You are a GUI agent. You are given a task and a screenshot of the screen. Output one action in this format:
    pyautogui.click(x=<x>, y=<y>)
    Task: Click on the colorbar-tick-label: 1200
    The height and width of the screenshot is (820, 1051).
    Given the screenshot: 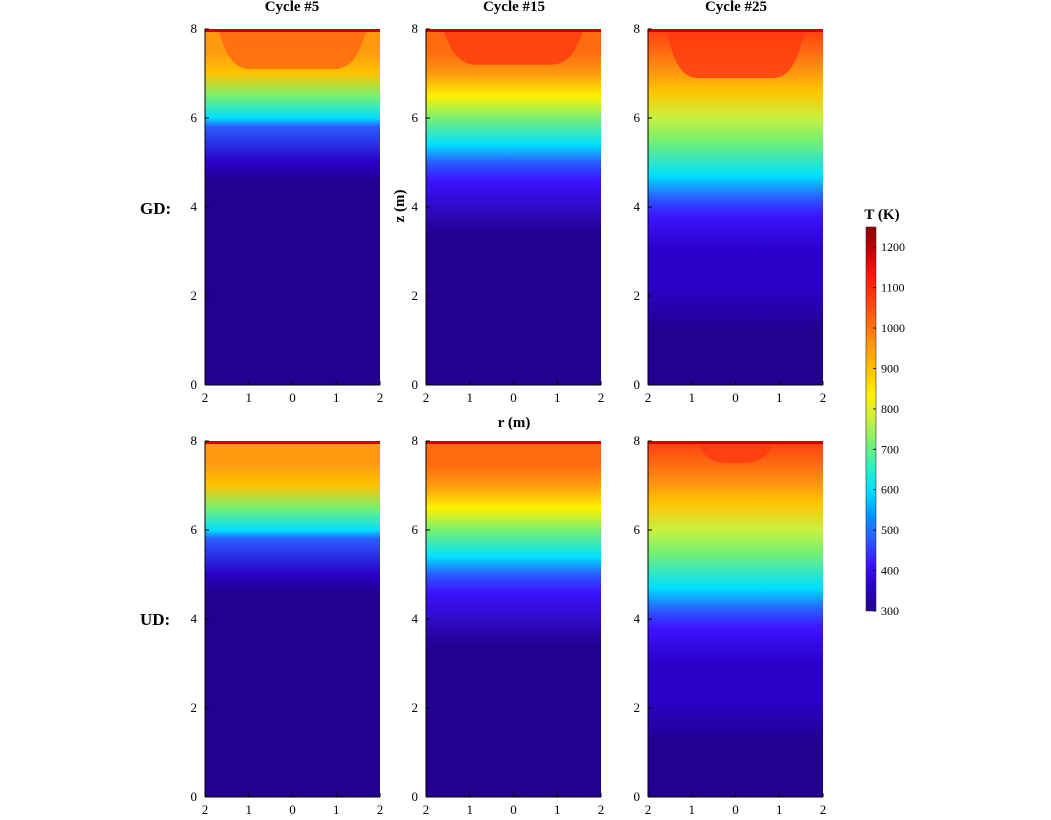 What is the action you would take?
    pyautogui.click(x=893, y=247)
    